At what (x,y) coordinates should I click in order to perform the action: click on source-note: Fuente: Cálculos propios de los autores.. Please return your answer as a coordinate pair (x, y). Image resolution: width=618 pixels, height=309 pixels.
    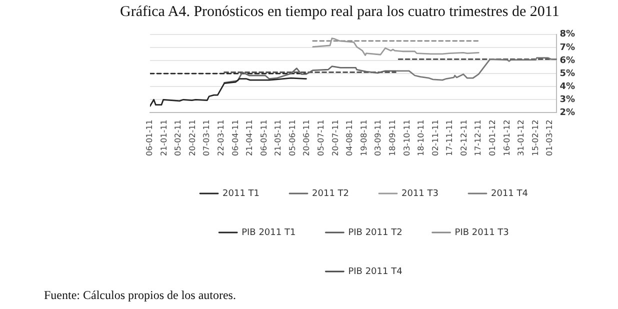
    Looking at the image, I should click on (140, 295).